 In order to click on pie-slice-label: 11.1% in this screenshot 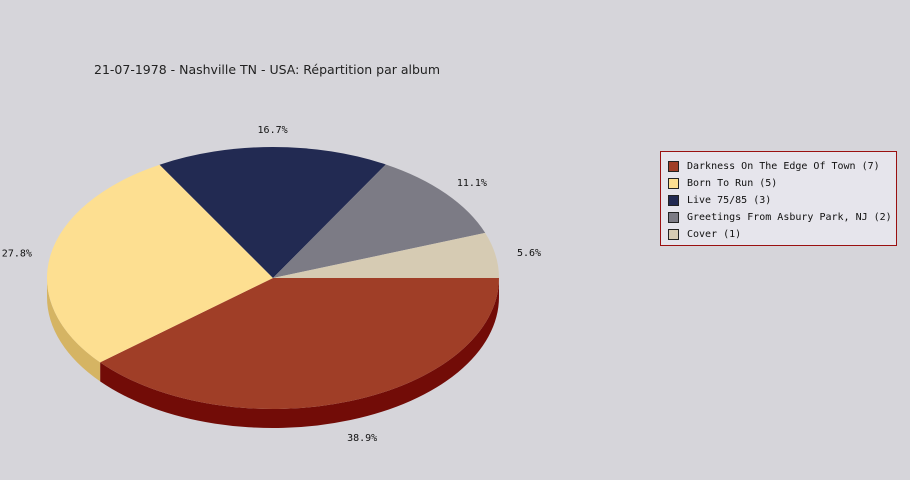, I will do `click(472, 183)`.